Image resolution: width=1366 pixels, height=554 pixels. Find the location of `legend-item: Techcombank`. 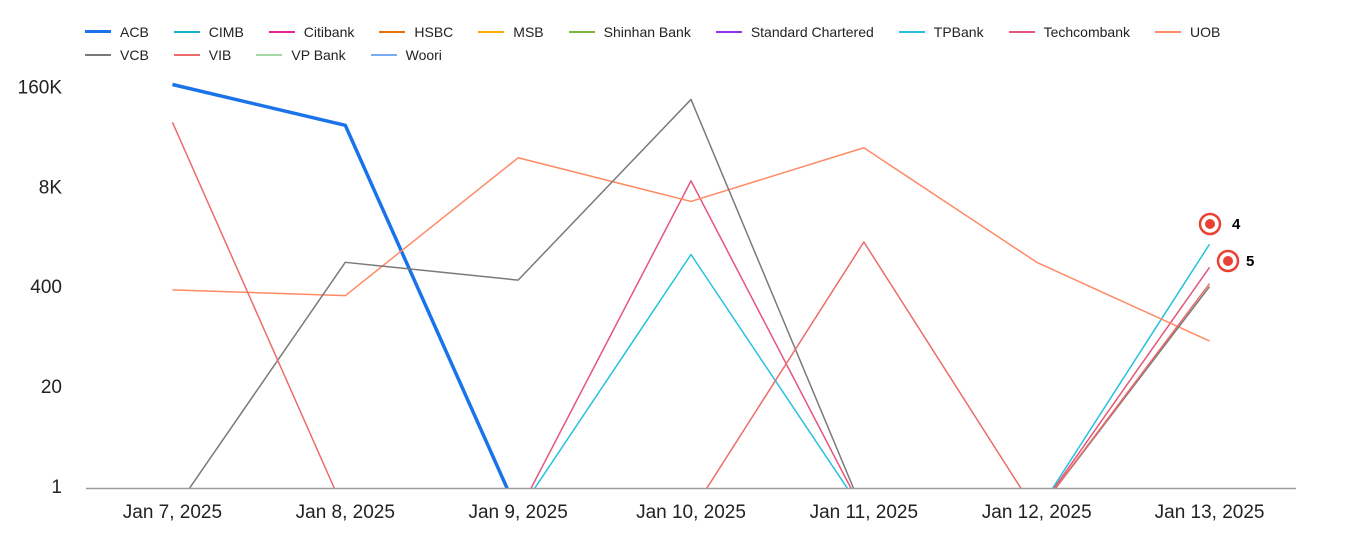

legend-item: Techcombank is located at coordinates (1069, 31).